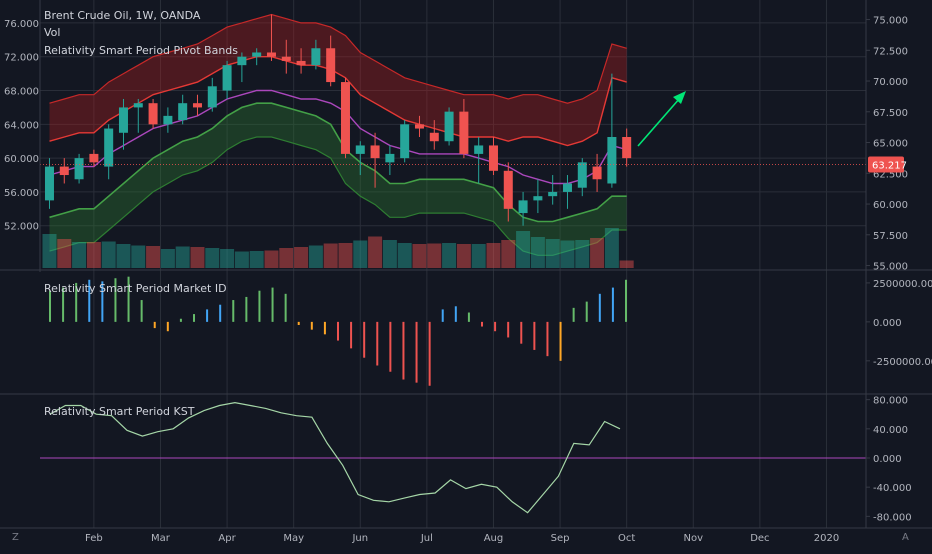 This screenshot has height=554, width=932. What do you see at coordinates (892, 488) in the screenshot?
I see `kst-tick-label: -40.000` at bounding box center [892, 488].